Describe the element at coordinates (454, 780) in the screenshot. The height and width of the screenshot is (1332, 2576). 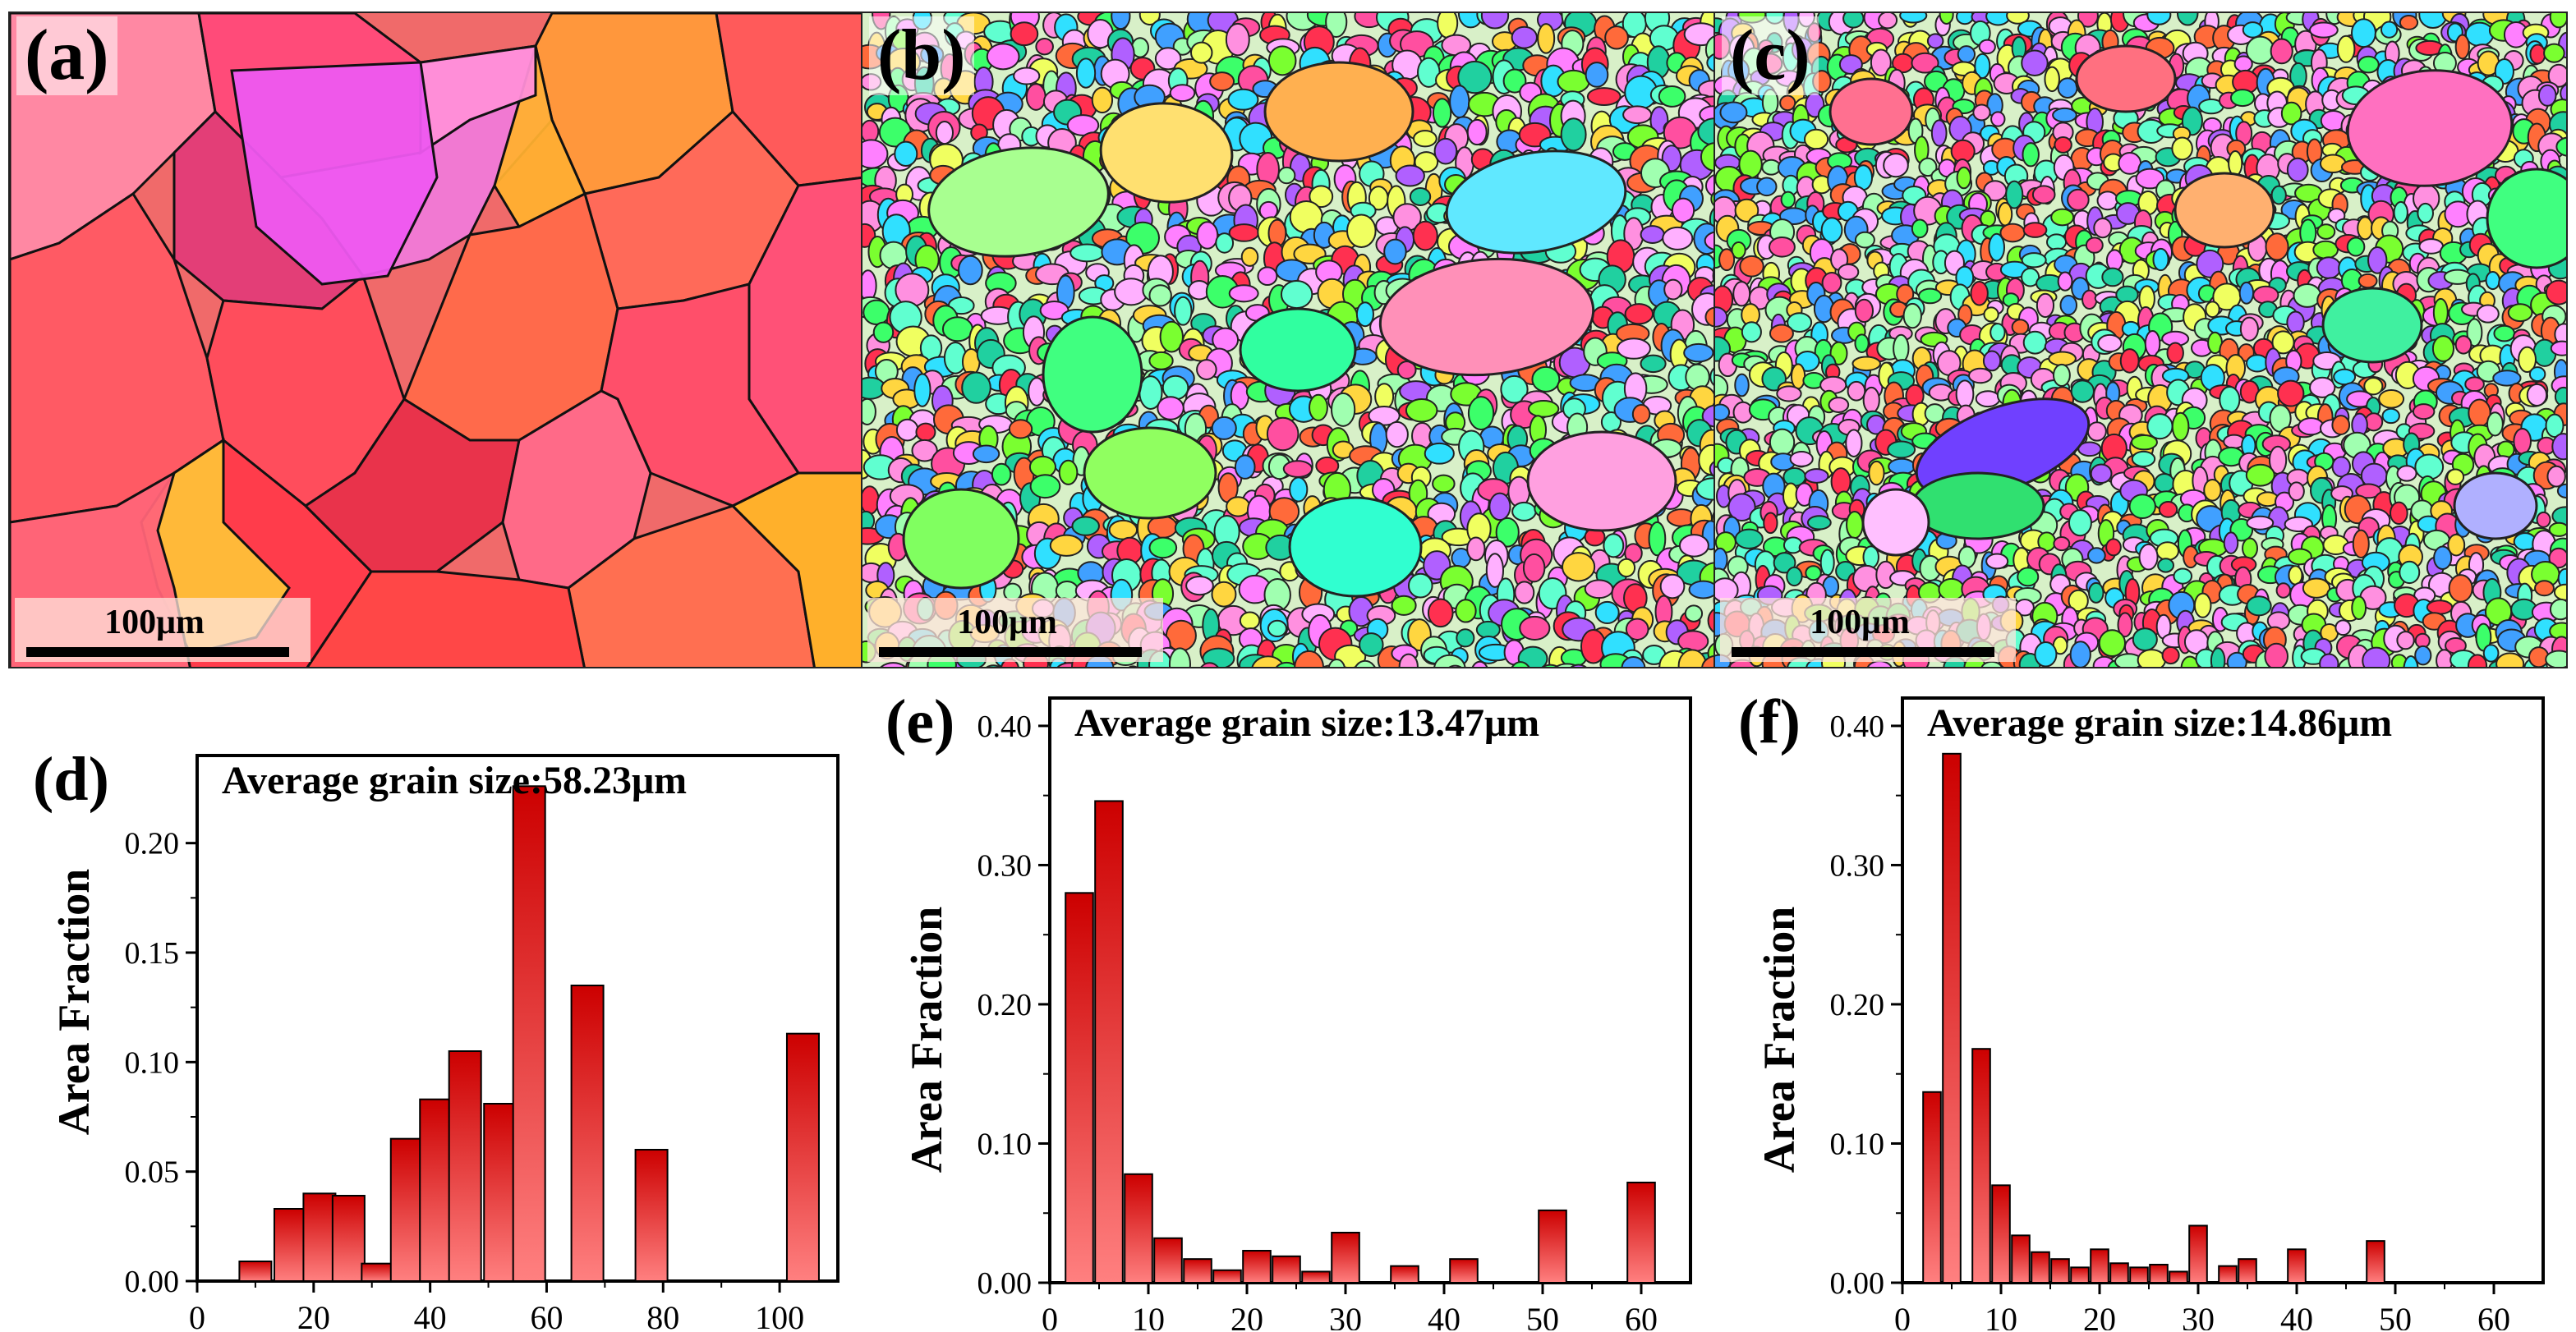
I see `chart-title: Average grain size:58.23μm` at that location.